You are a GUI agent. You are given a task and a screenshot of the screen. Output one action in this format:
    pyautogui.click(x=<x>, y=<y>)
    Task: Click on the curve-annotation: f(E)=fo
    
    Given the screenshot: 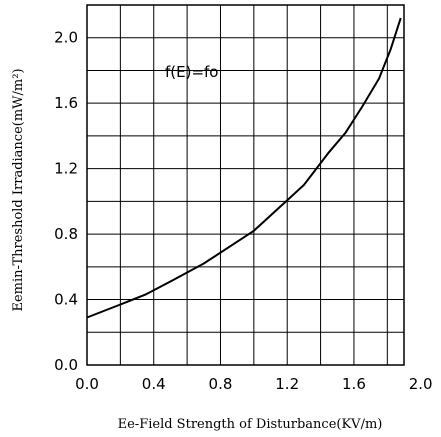 What is the action you would take?
    pyautogui.click(x=192, y=72)
    